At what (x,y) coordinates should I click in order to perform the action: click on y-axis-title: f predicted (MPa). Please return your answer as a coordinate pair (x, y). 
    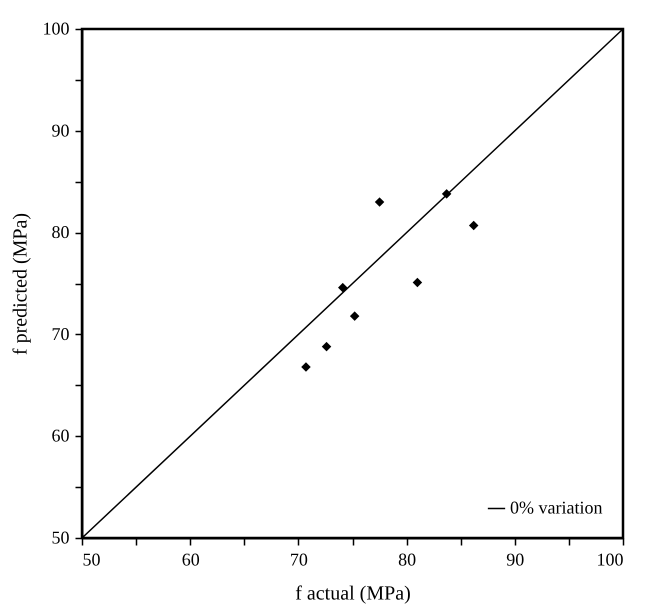
    Looking at the image, I should click on (21, 284).